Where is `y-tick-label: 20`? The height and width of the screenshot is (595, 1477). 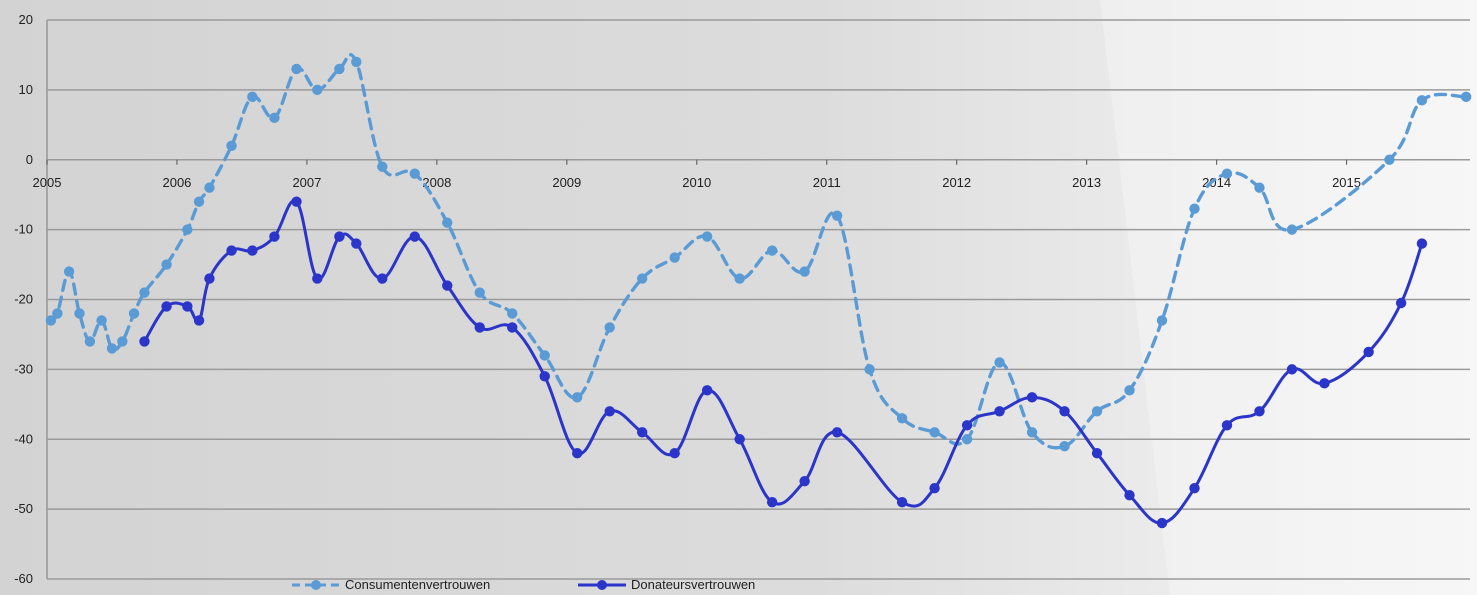
y-tick-label: 20 is located at coordinates (26, 19).